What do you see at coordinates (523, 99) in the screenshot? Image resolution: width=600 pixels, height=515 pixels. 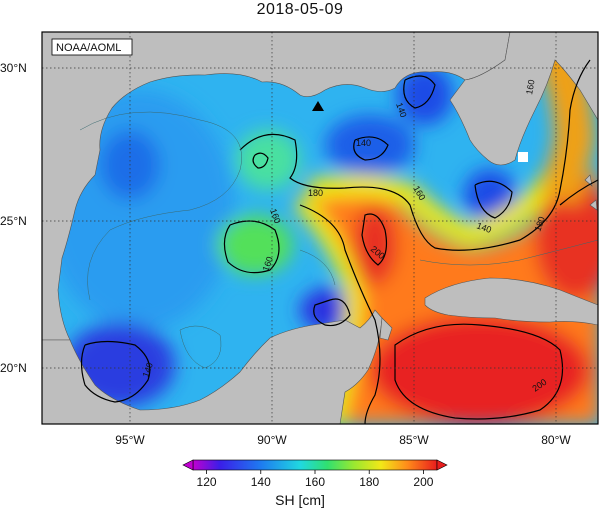 I see `florida` at bounding box center [523, 99].